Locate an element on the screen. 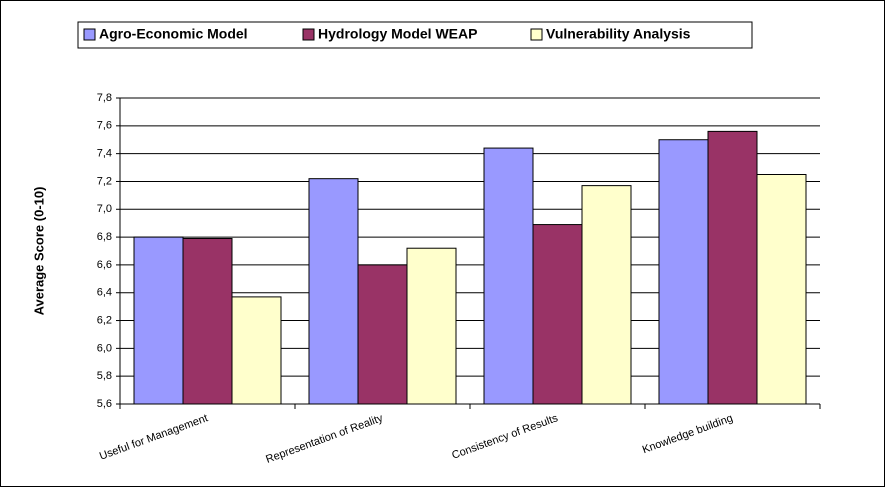  y-tick-label: 6,0 is located at coordinates (104, 348).